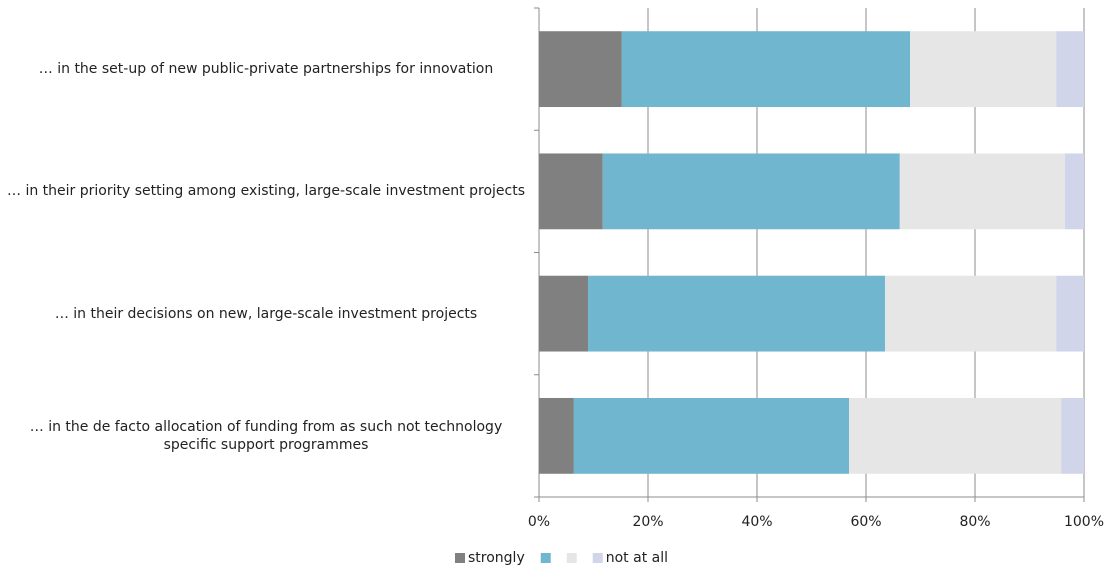 This screenshot has height=568, width=1110. Describe the element at coordinates (865, 522) in the screenshot. I see `x-tick-label: 60%` at that location.